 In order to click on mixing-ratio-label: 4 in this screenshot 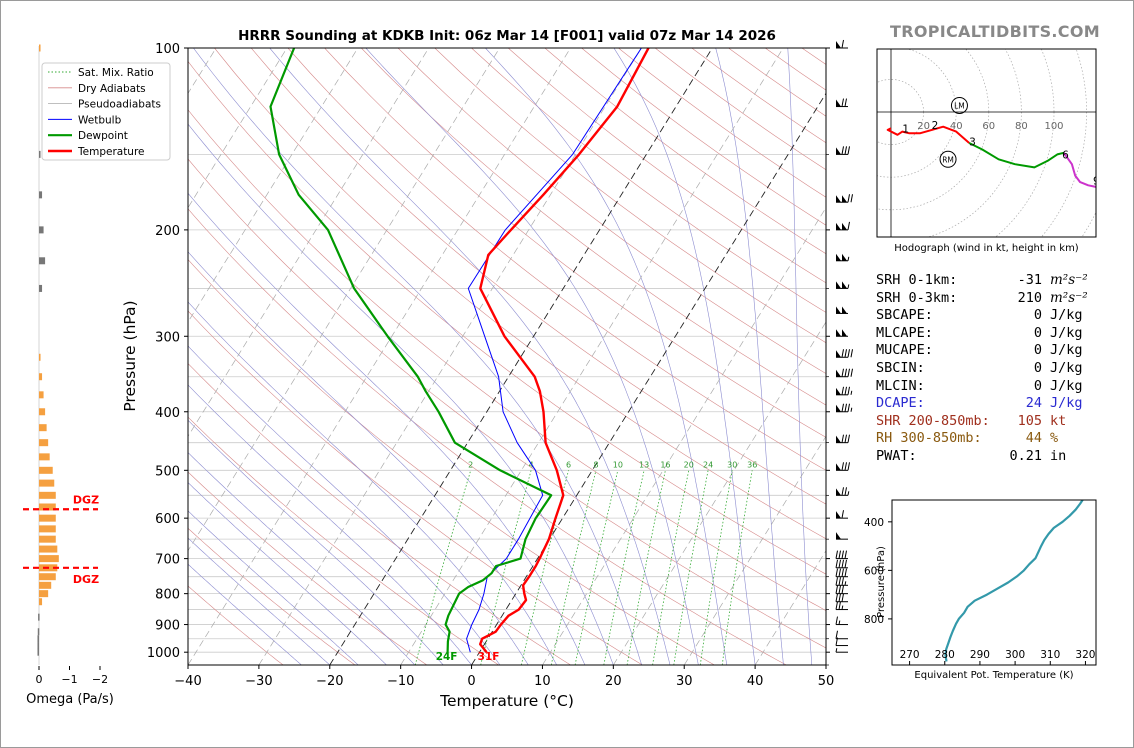, I will do `click(531, 464)`.